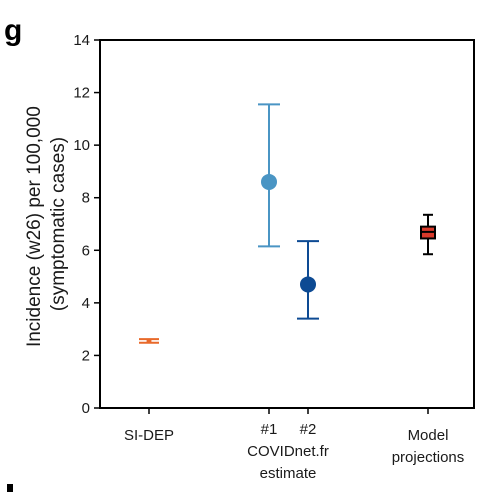  Describe the element at coordinates (428, 457) in the screenshot. I see `x-category-label: projections` at that location.